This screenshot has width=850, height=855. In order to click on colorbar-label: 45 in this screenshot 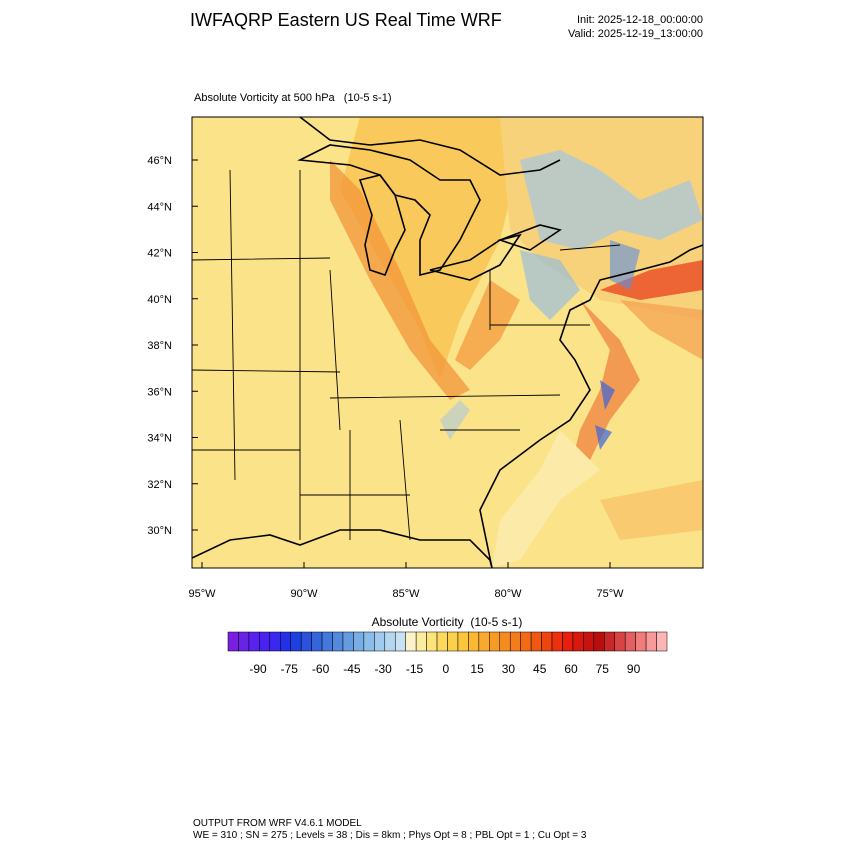, I will do `click(540, 669)`.